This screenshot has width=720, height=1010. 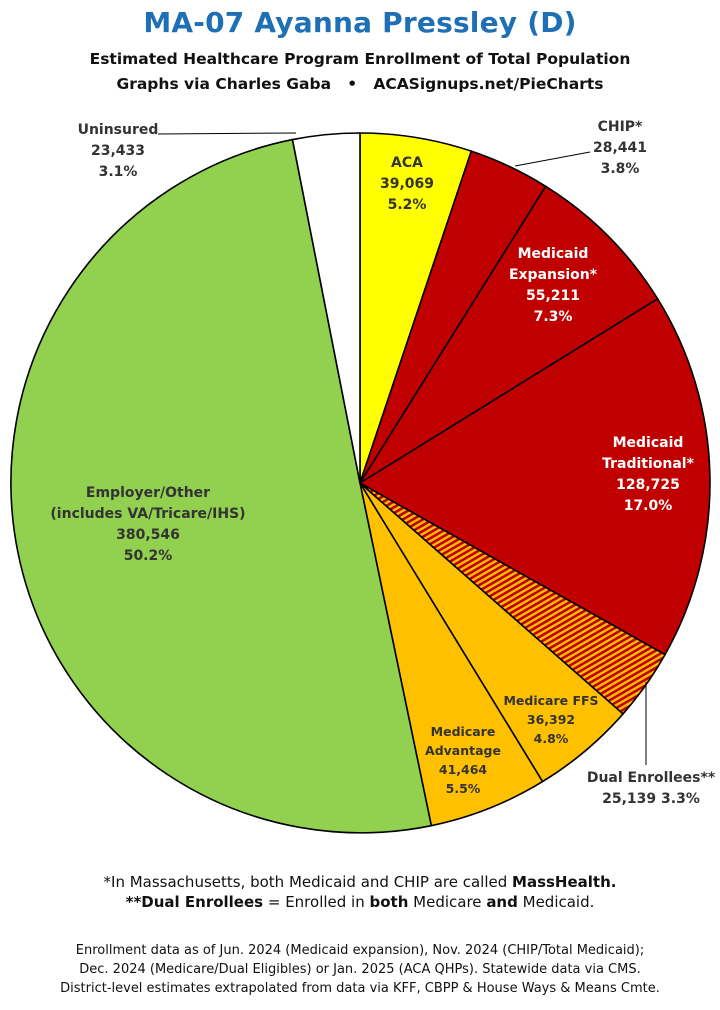 What do you see at coordinates (620, 169) in the screenshot?
I see `label-chip-line-2: 3.8%` at bounding box center [620, 169].